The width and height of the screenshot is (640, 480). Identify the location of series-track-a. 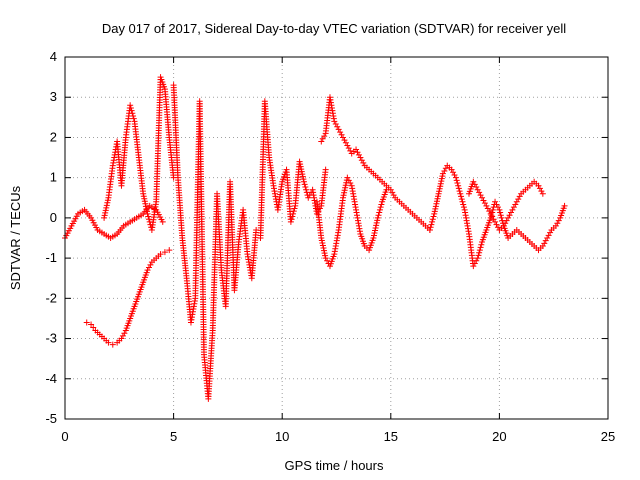
(114, 221).